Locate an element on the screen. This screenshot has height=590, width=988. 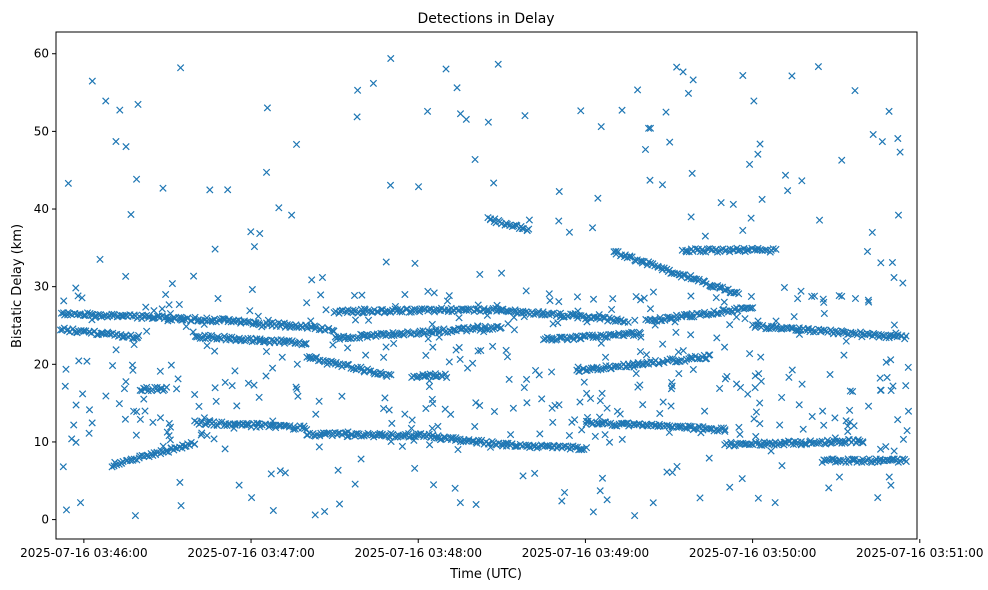
detection-point-2027 is located at coordinates (593, 299).